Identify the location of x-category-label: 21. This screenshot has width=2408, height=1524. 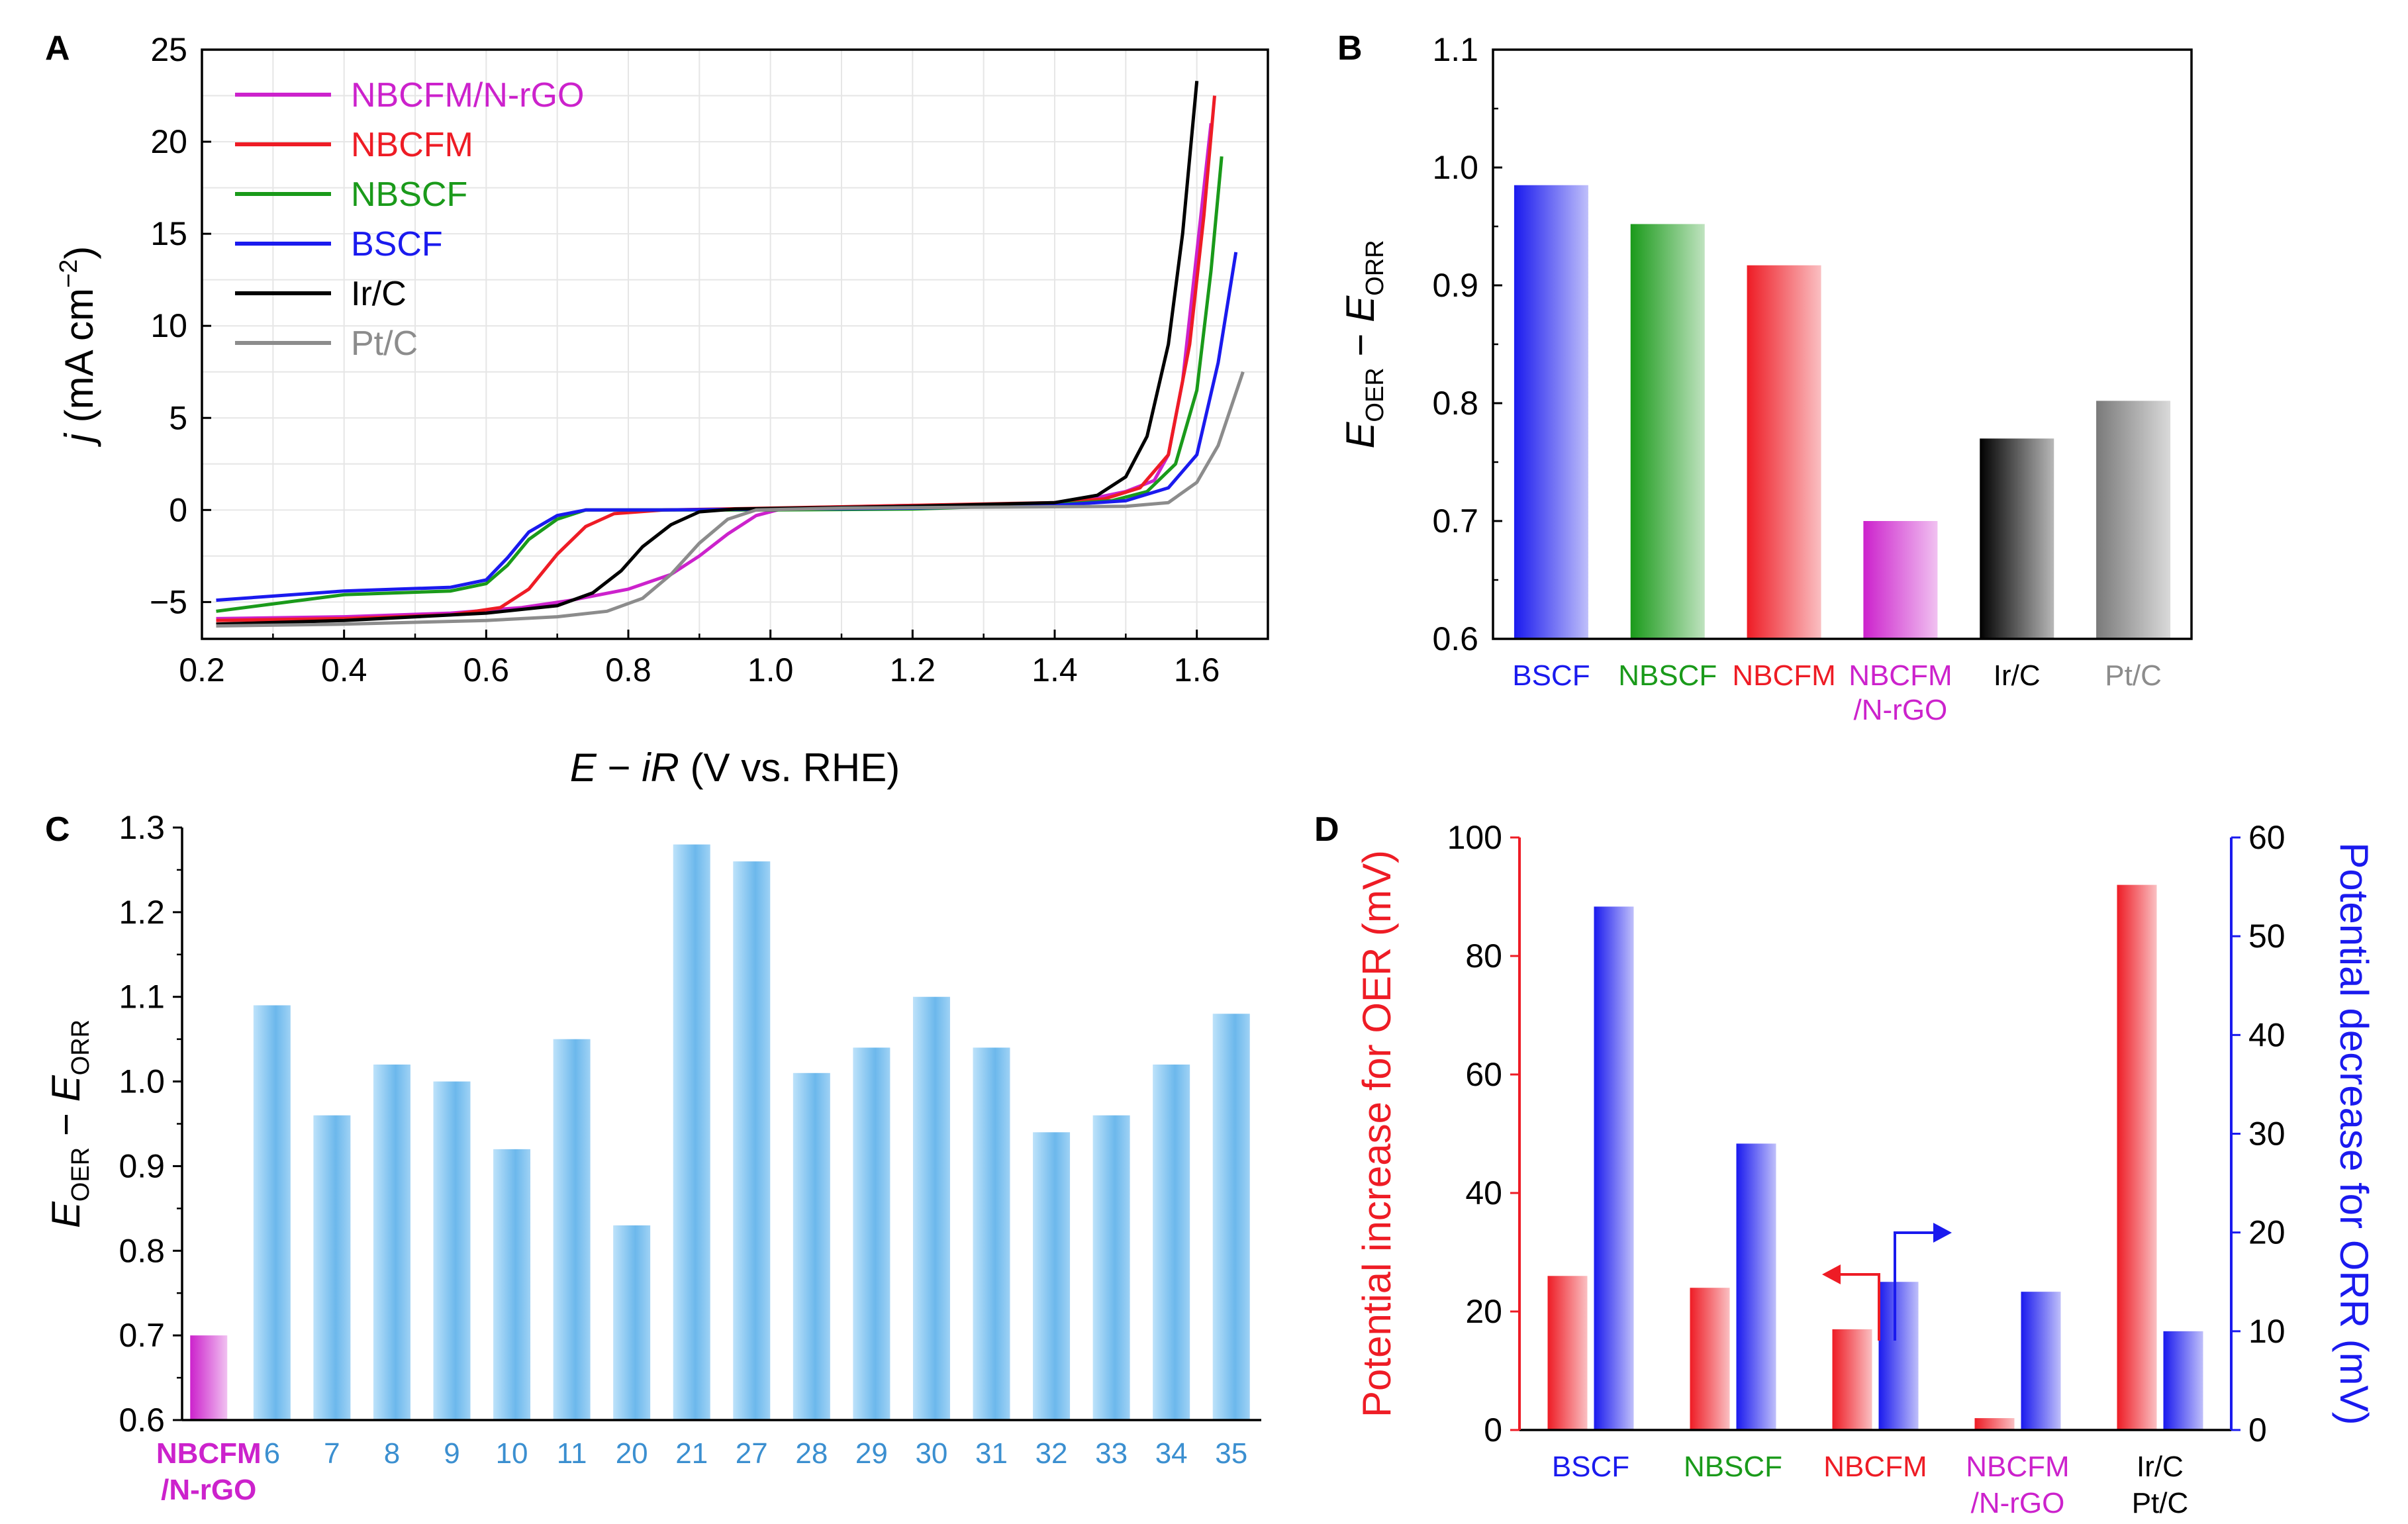
(691, 1453).